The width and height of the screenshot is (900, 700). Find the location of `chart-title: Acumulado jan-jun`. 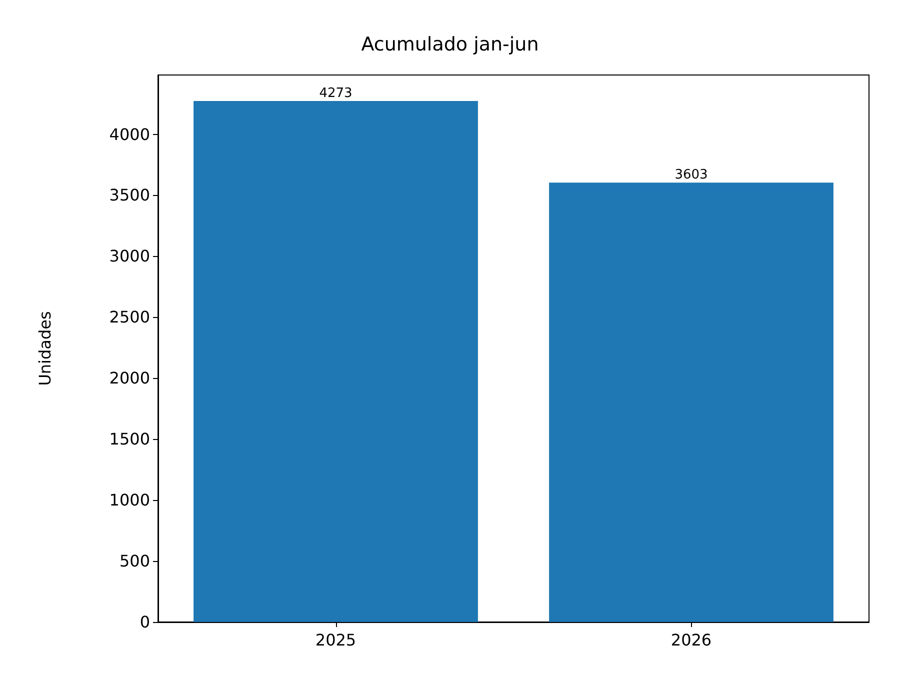

chart-title: Acumulado jan-jun is located at coordinates (450, 45).